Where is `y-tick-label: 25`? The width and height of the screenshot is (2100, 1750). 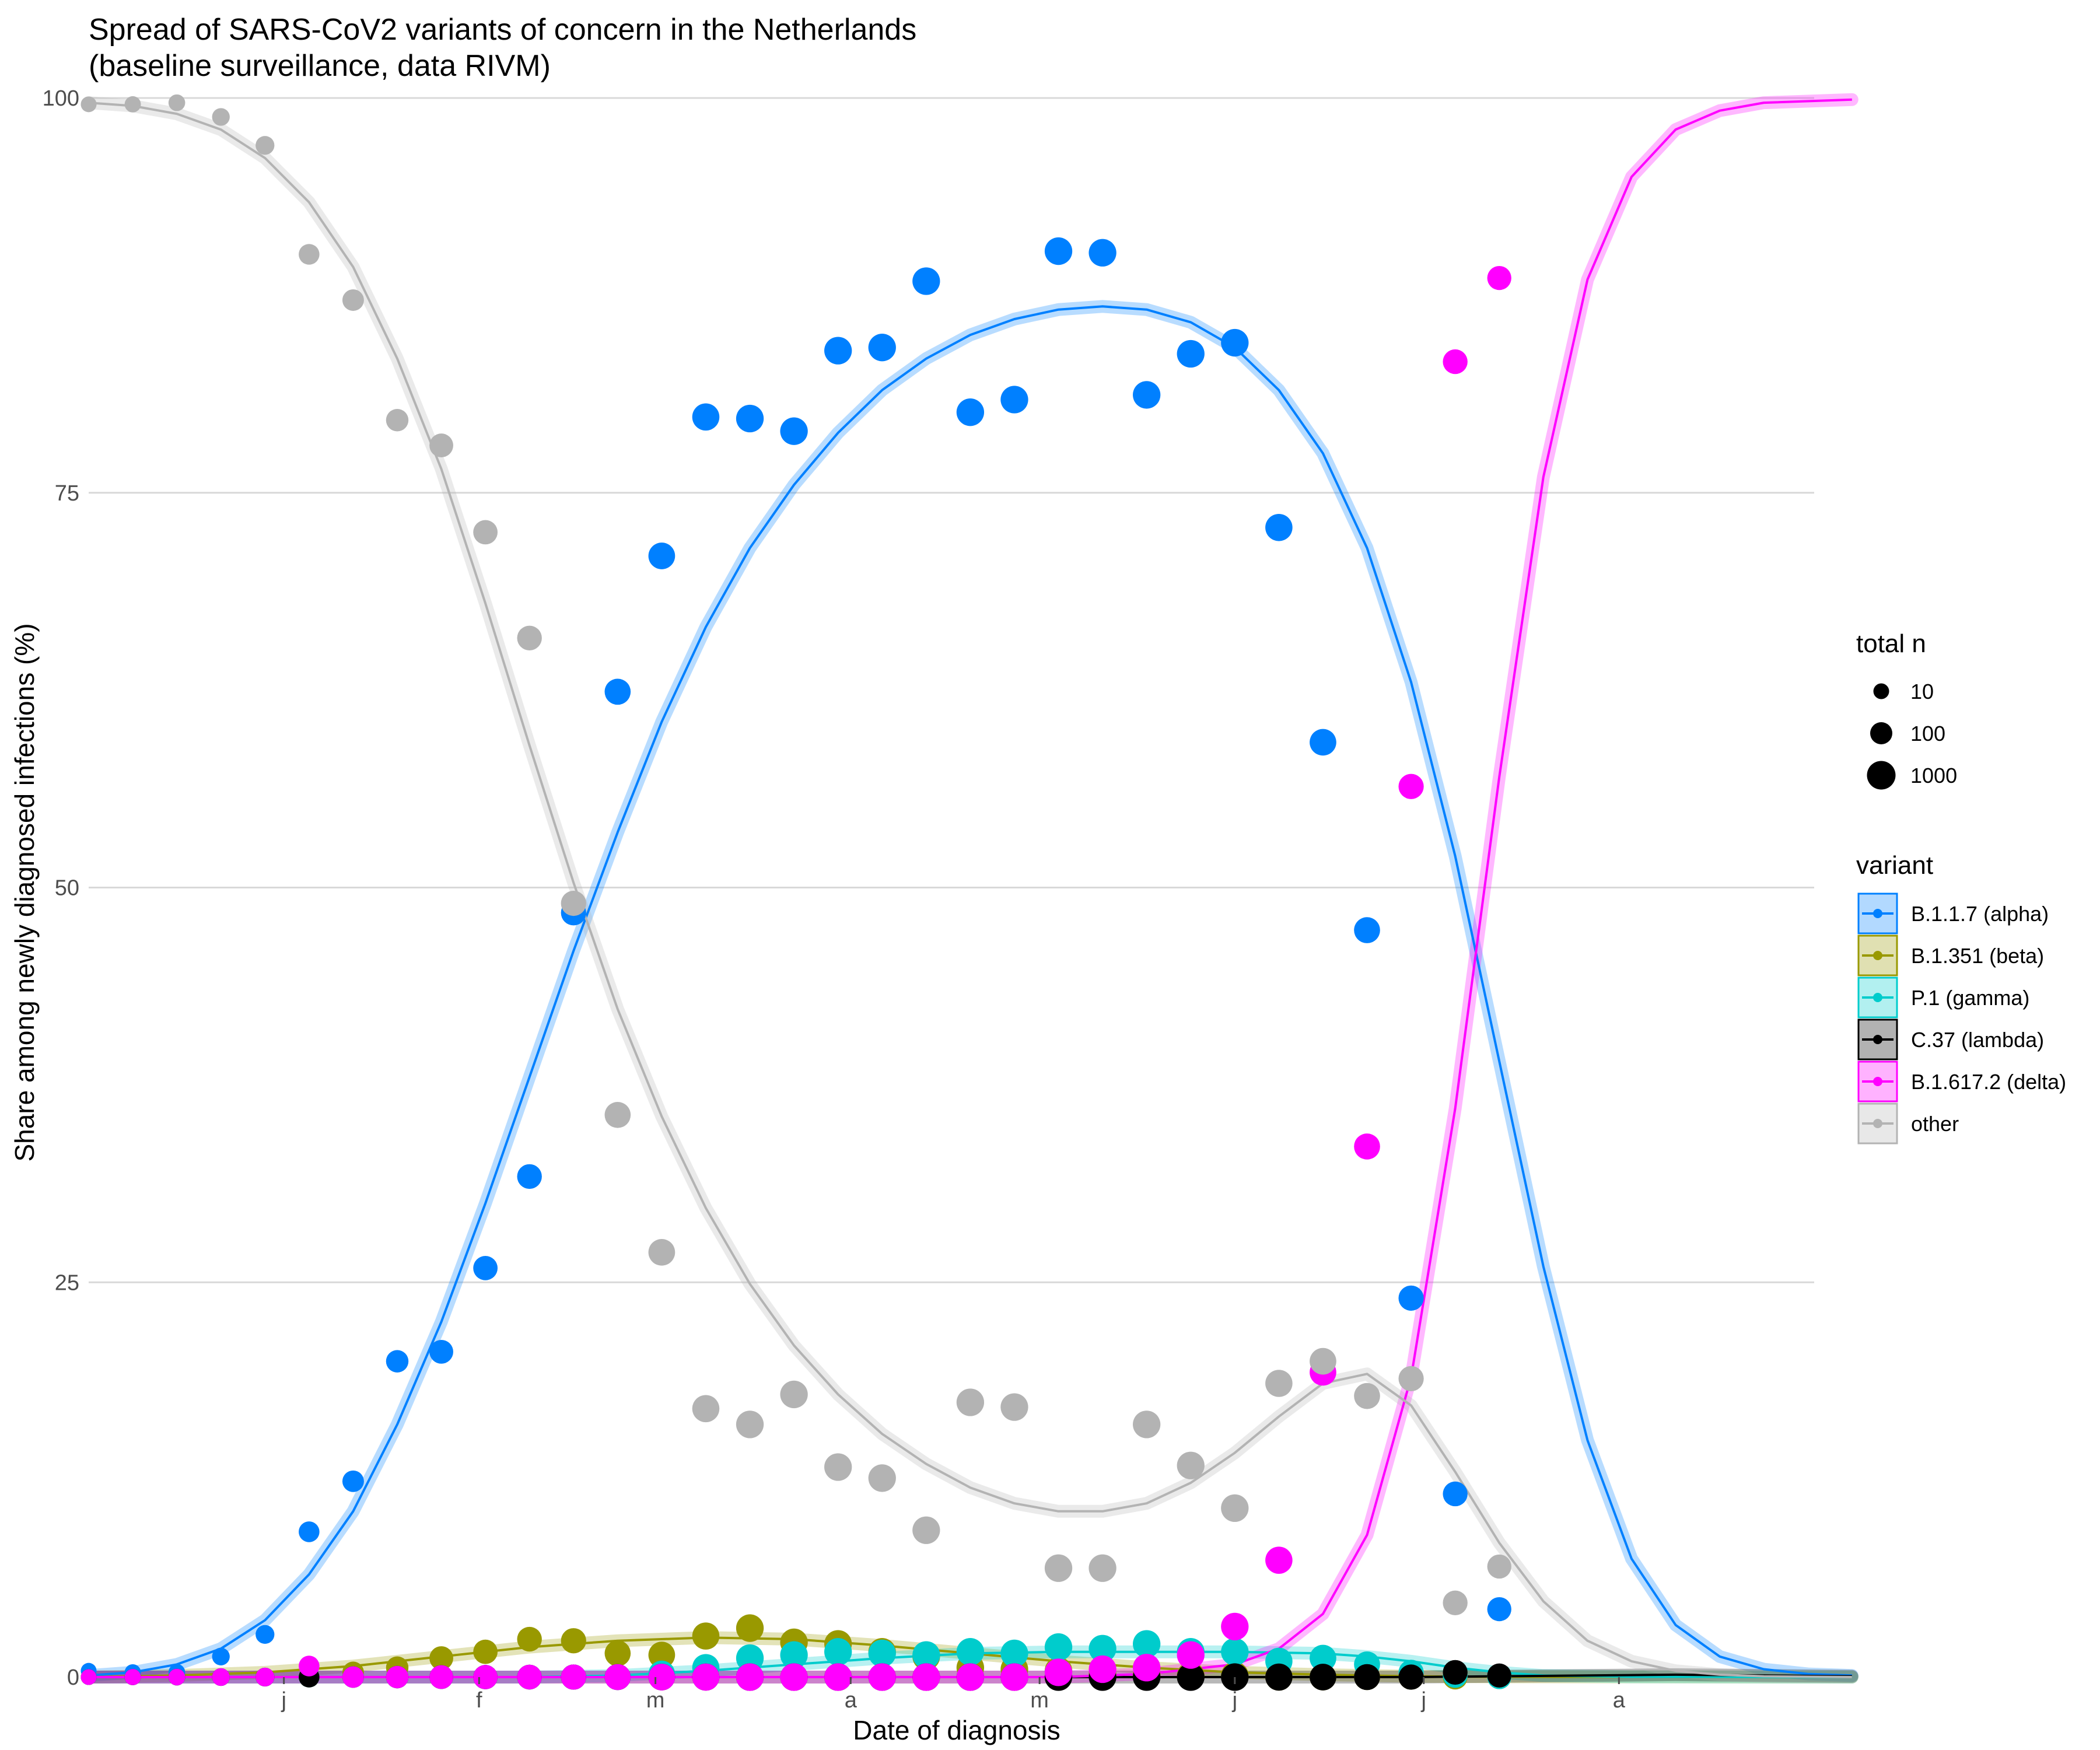 y-tick-label: 25 is located at coordinates (67, 1282).